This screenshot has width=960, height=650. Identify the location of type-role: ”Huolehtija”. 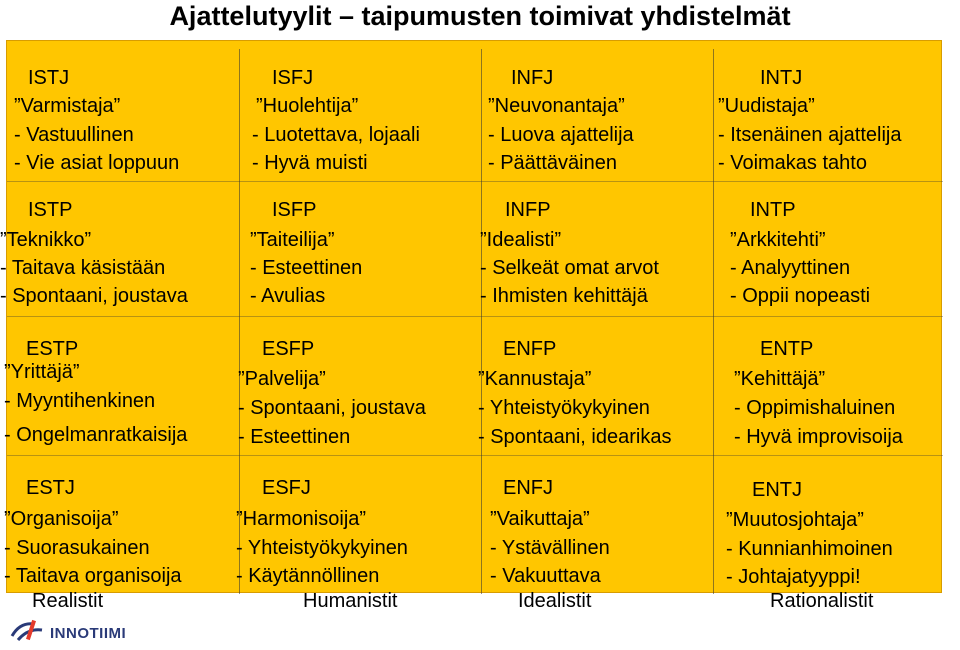
(307, 106).